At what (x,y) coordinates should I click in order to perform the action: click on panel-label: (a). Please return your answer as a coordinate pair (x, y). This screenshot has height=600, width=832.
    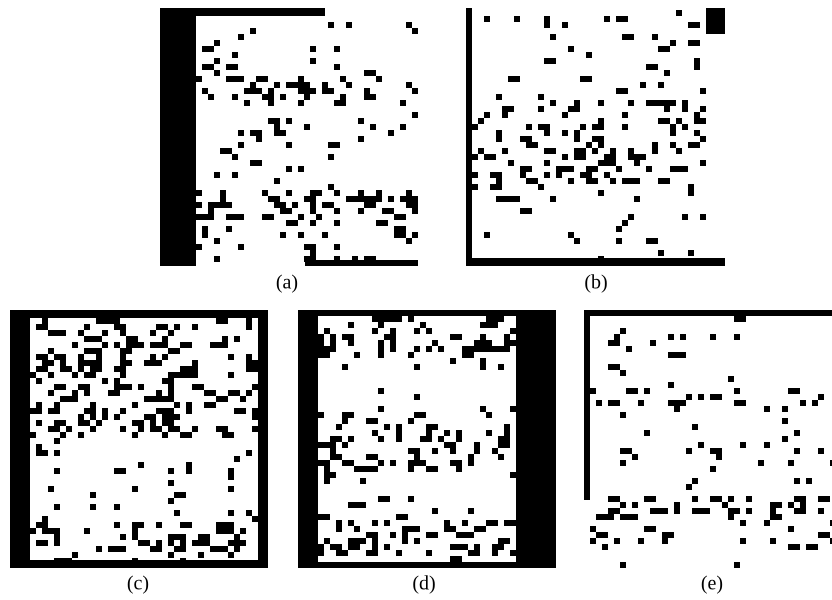
    Looking at the image, I should click on (287, 283).